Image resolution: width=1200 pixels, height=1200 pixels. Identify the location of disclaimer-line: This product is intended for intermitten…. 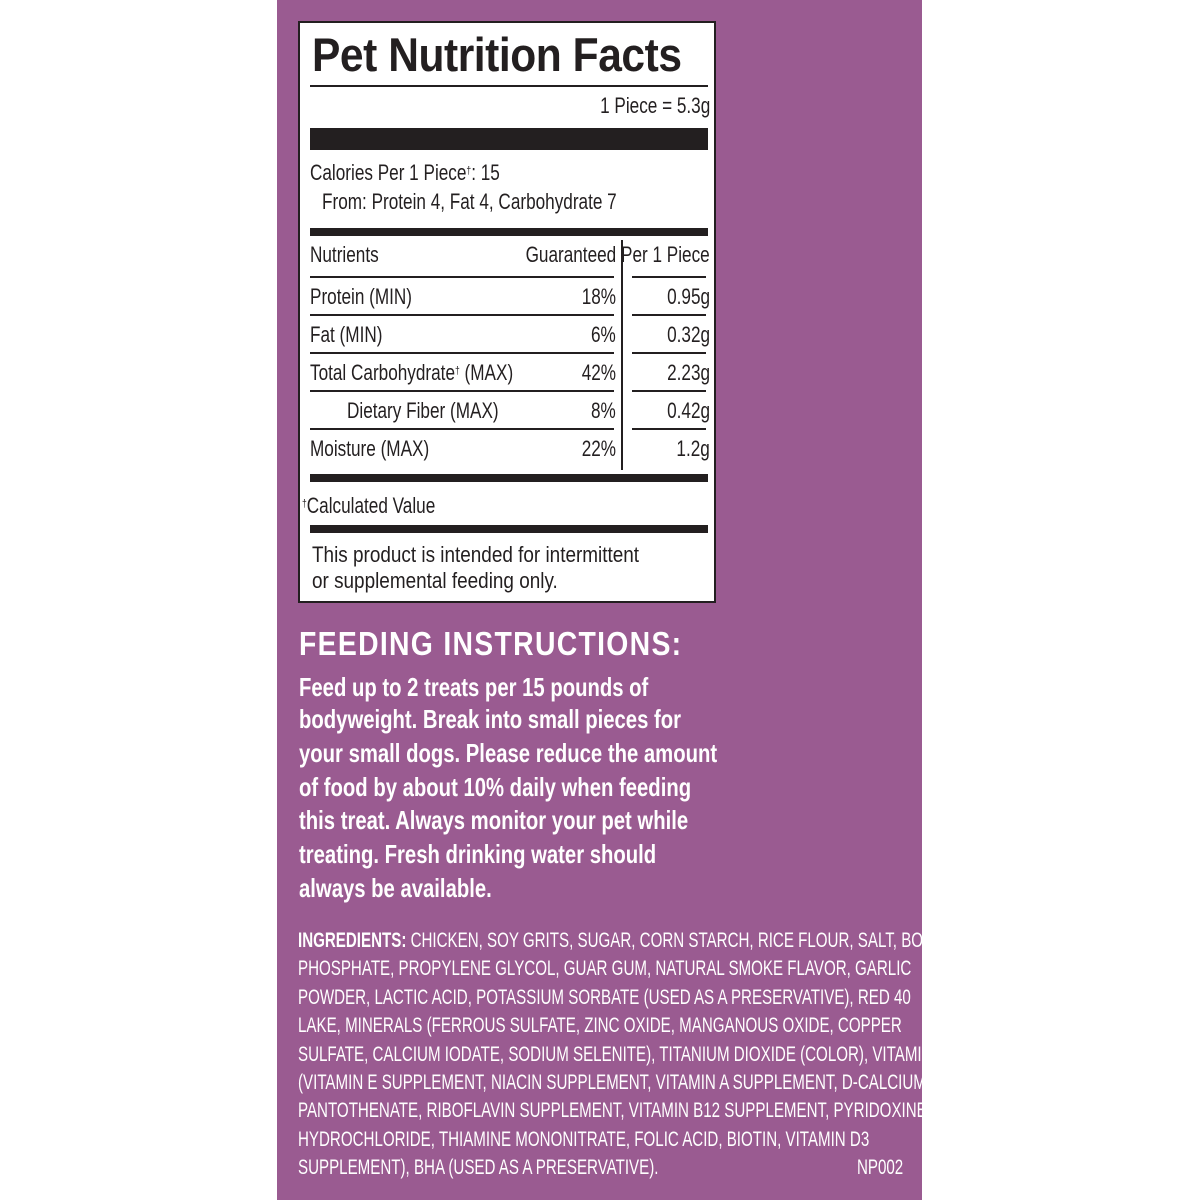
(476, 554).